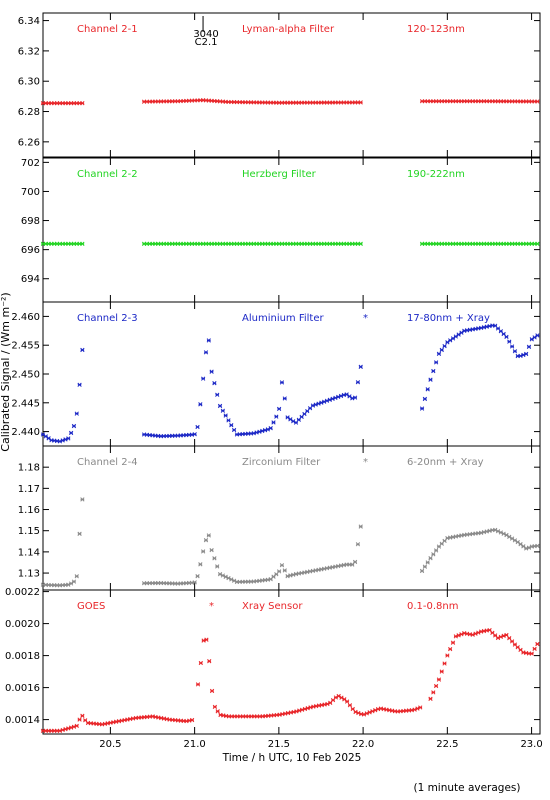  Describe the element at coordinates (30, 192) in the screenshot. I see `y-tick-label: 700` at that location.